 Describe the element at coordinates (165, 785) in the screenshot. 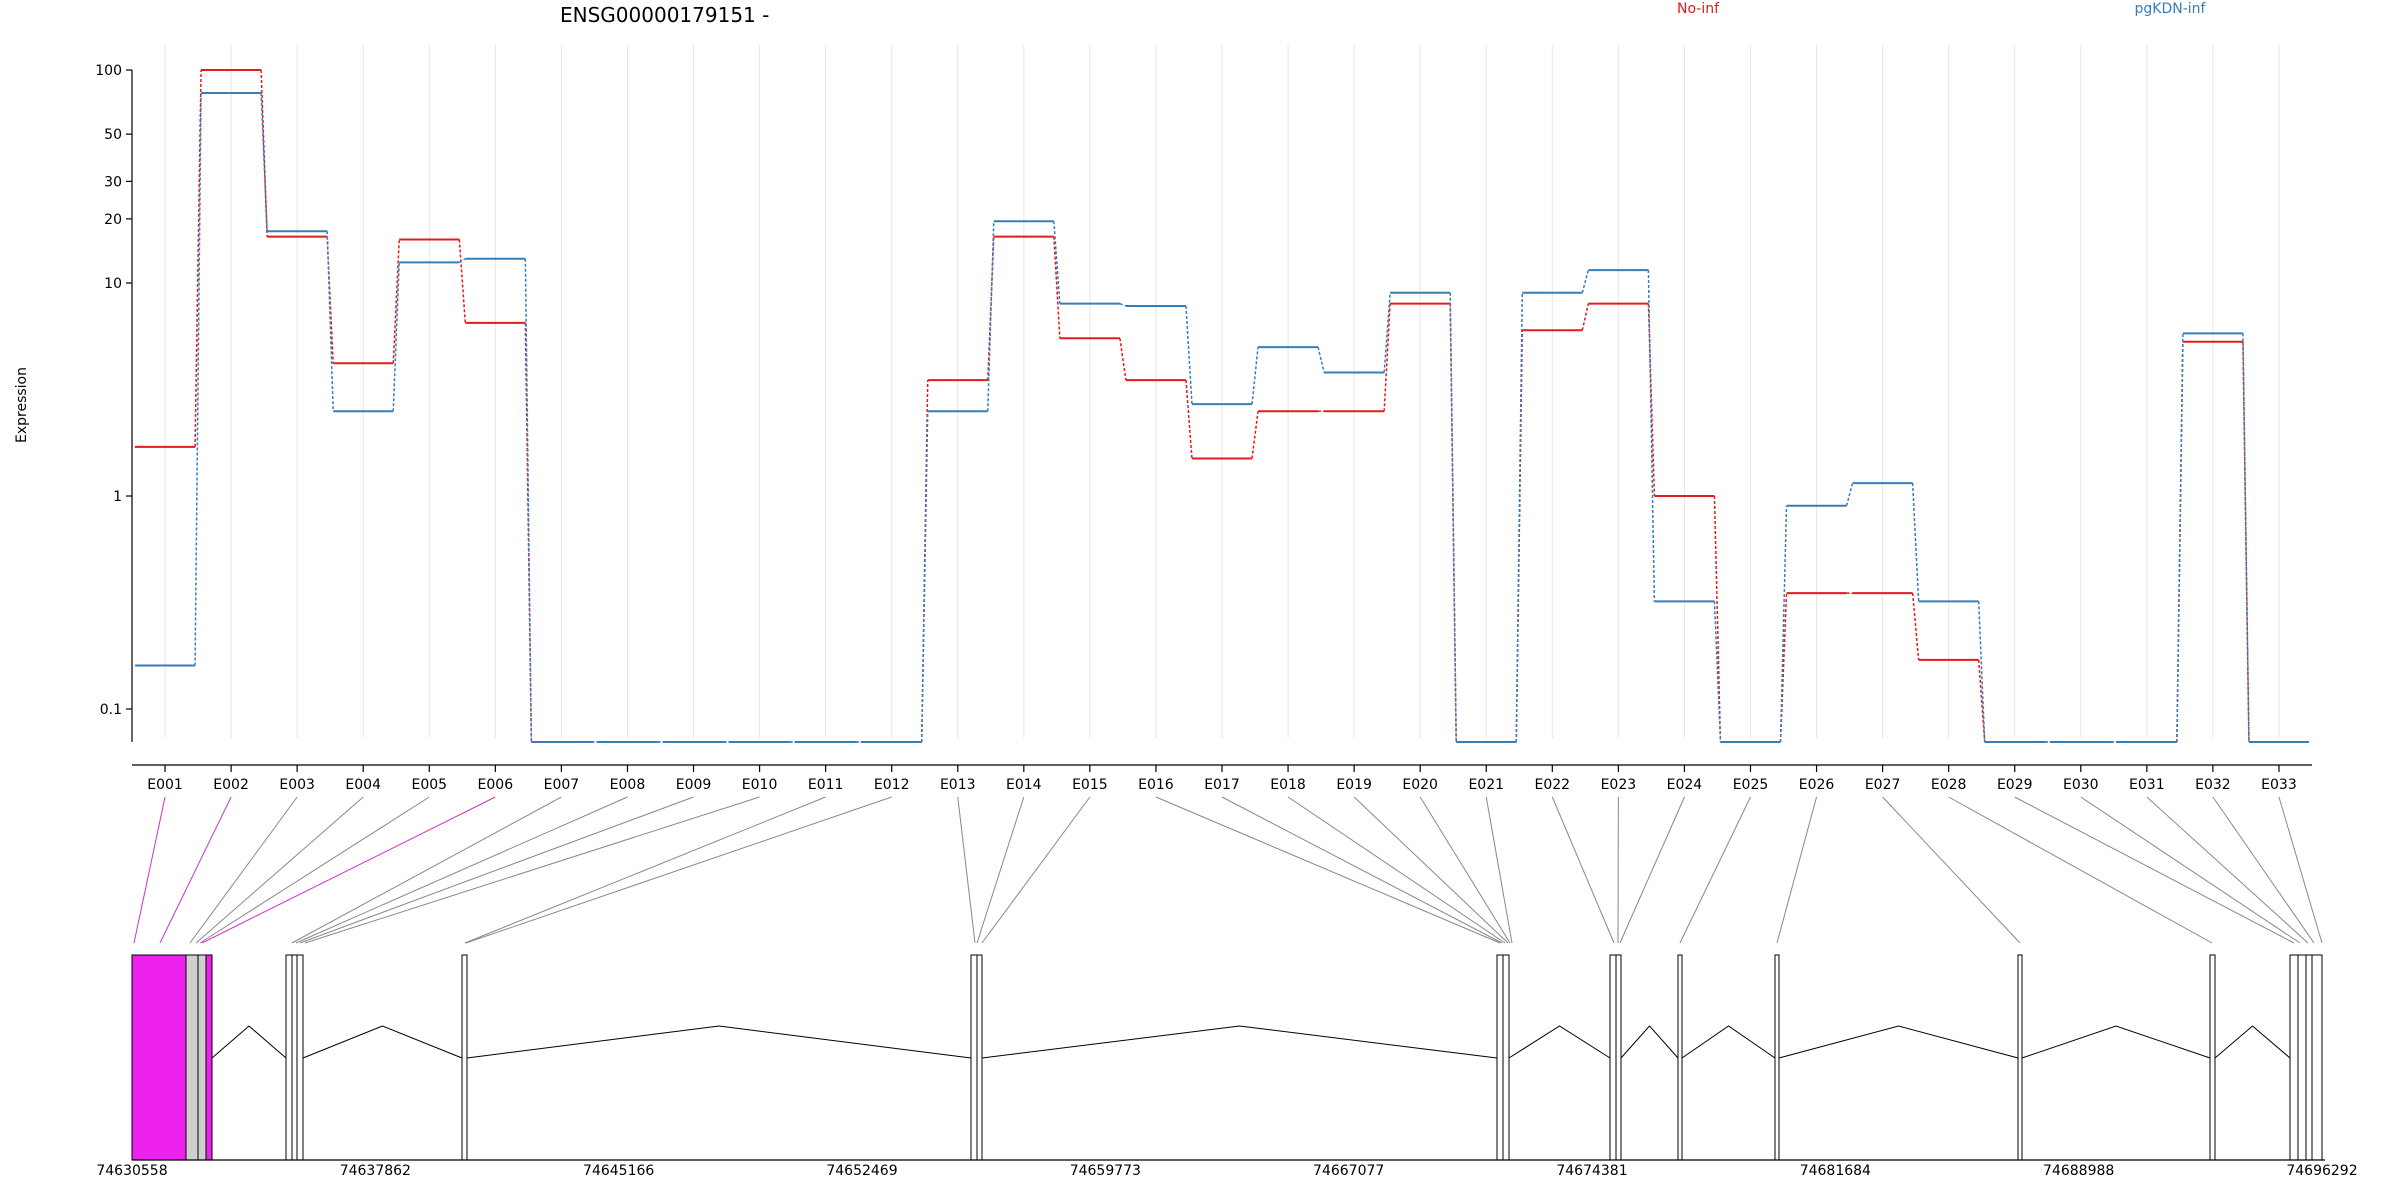

I see `x-tick-label: E001` at that location.